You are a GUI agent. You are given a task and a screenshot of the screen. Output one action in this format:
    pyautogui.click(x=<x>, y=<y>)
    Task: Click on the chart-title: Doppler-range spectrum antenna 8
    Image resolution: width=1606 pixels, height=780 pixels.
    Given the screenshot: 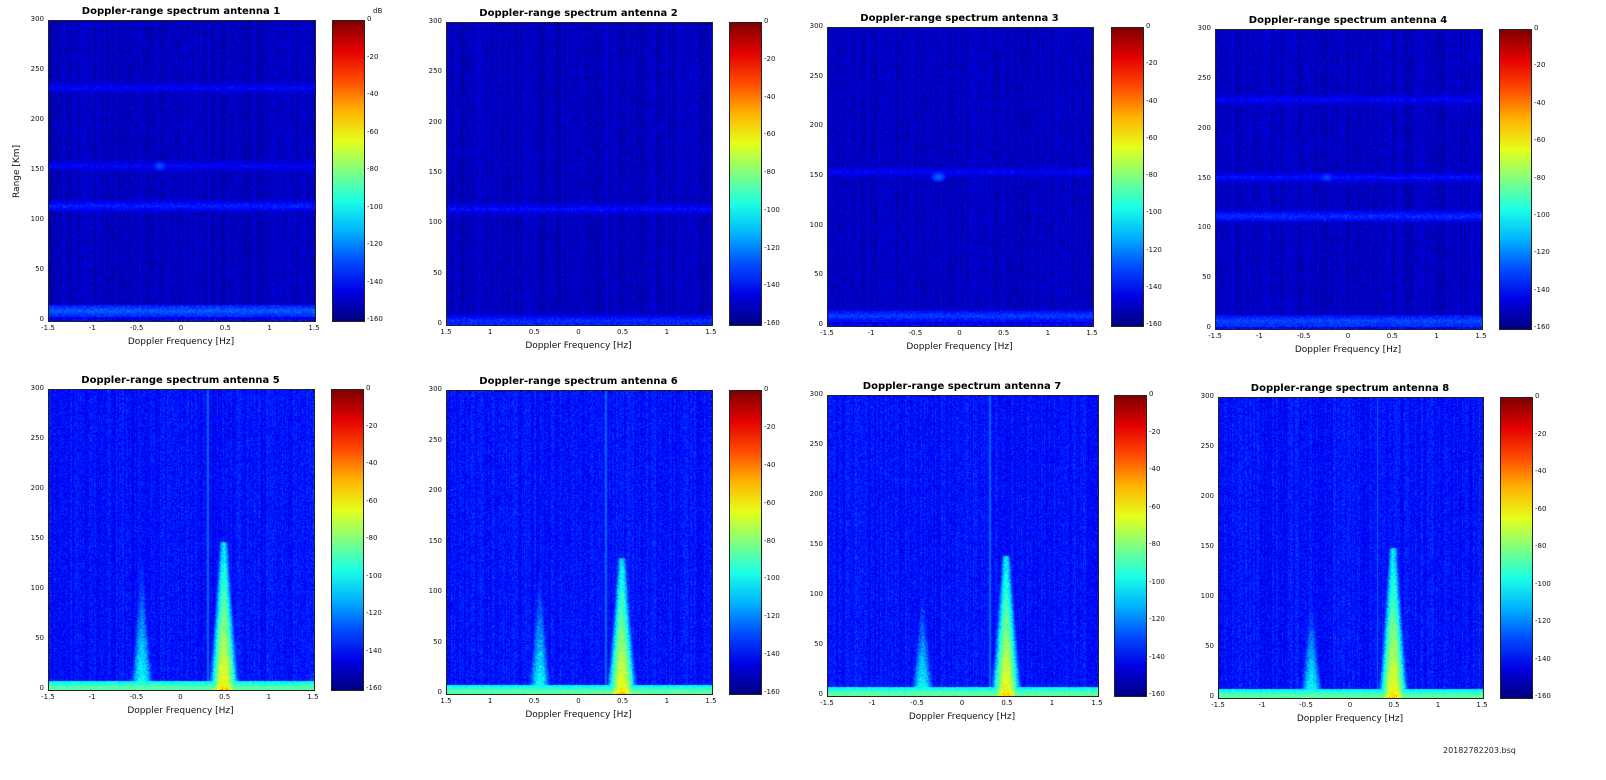 What is the action you would take?
    pyautogui.click(x=1350, y=388)
    